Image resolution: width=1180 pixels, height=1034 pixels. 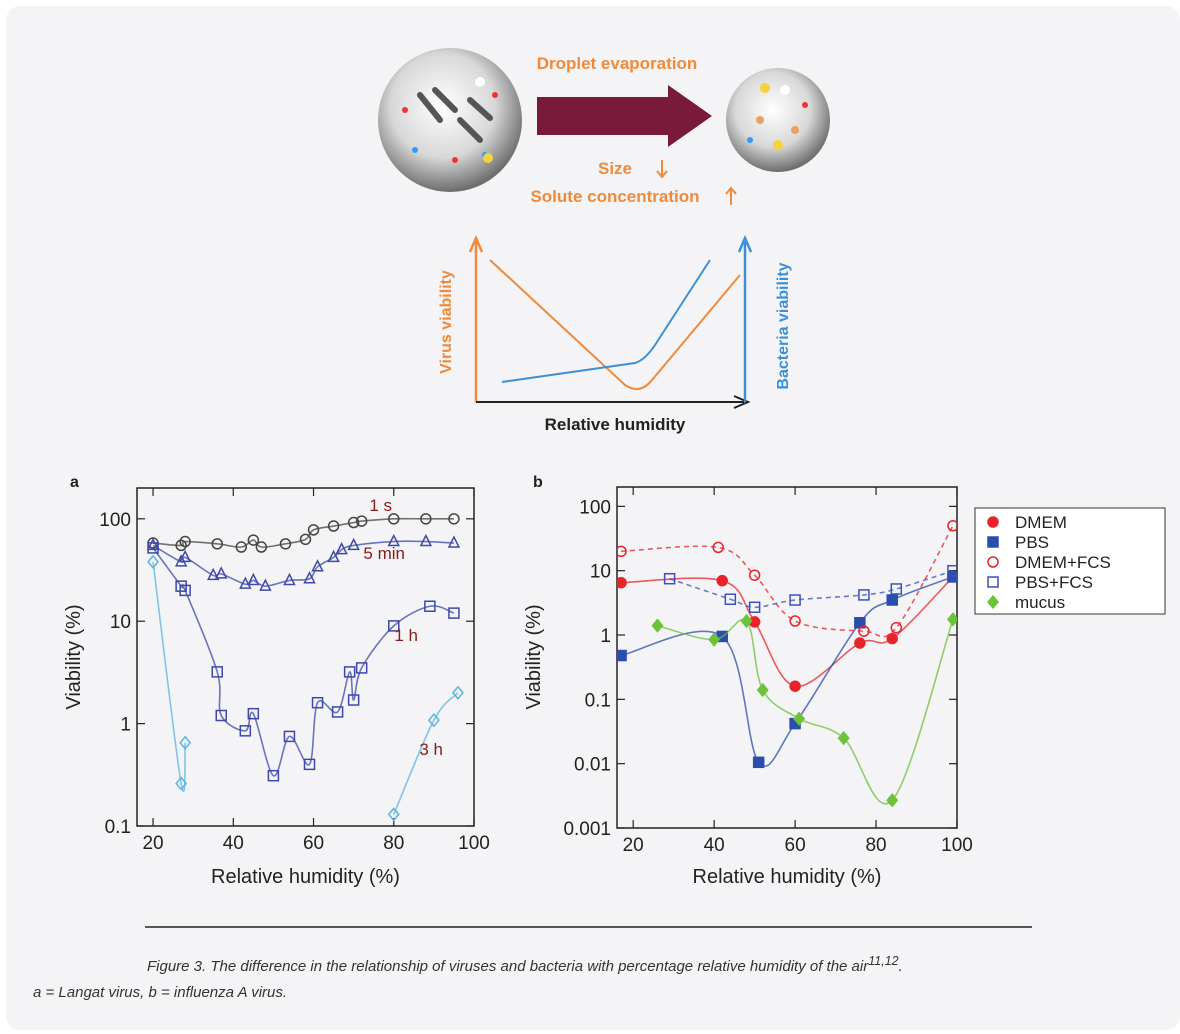 I want to click on droplet-small-particles, so click(x=777, y=116).